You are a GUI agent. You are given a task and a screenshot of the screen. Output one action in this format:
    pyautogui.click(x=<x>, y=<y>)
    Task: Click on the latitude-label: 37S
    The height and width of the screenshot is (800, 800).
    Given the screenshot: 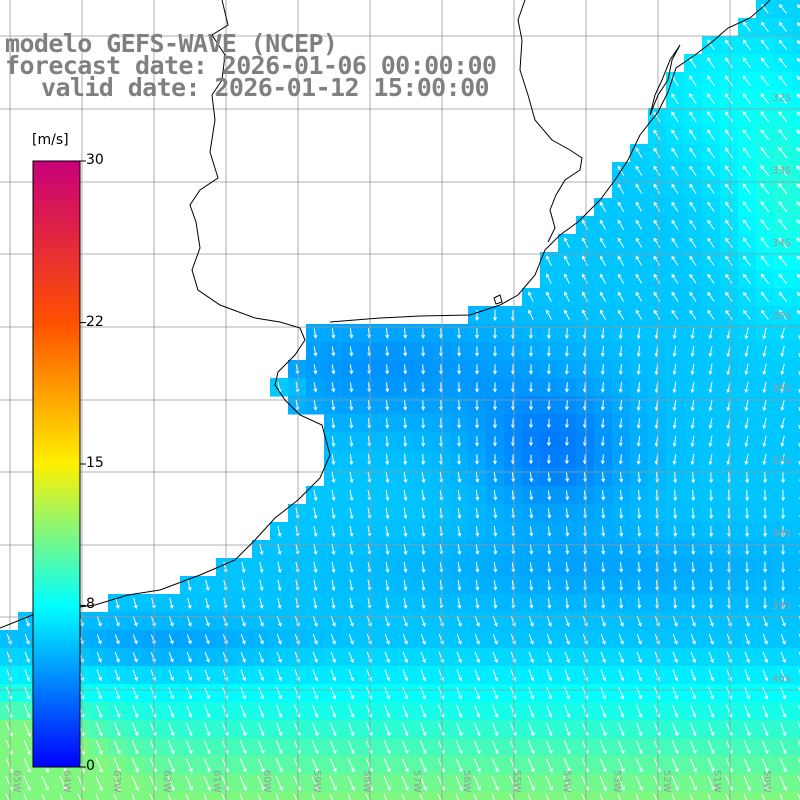 What is the action you would take?
    pyautogui.click(x=781, y=461)
    